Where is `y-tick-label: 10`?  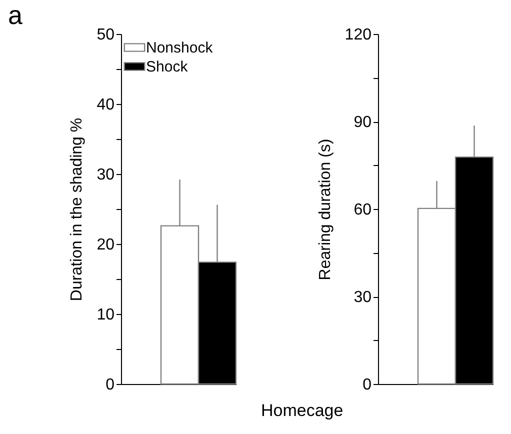 y-tick-label: 10 is located at coordinates (105, 315).